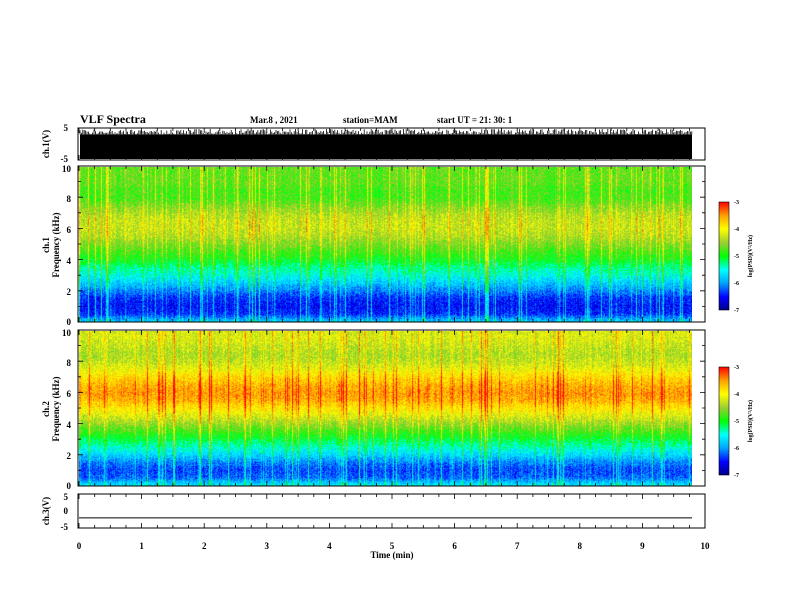 The height and width of the screenshot is (612, 792). What do you see at coordinates (580, 546) in the screenshot?
I see `xtick-8: 8` at bounding box center [580, 546].